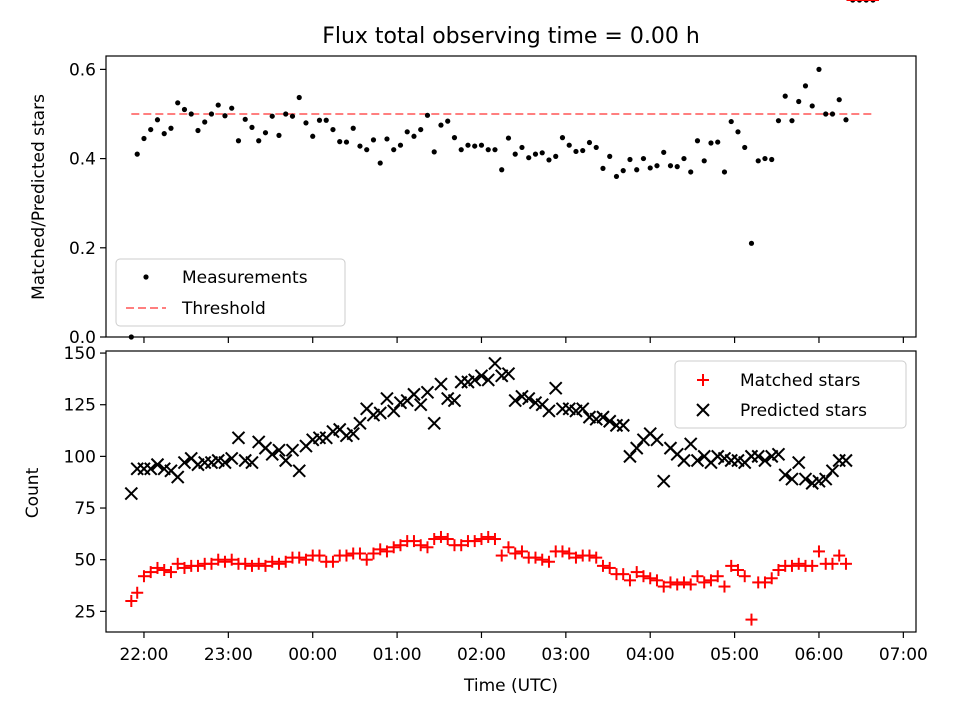 This screenshot has height=720, width=960. What do you see at coordinates (803, 411) in the screenshot?
I see `legend-predicted-label: Predicted stars` at bounding box center [803, 411].